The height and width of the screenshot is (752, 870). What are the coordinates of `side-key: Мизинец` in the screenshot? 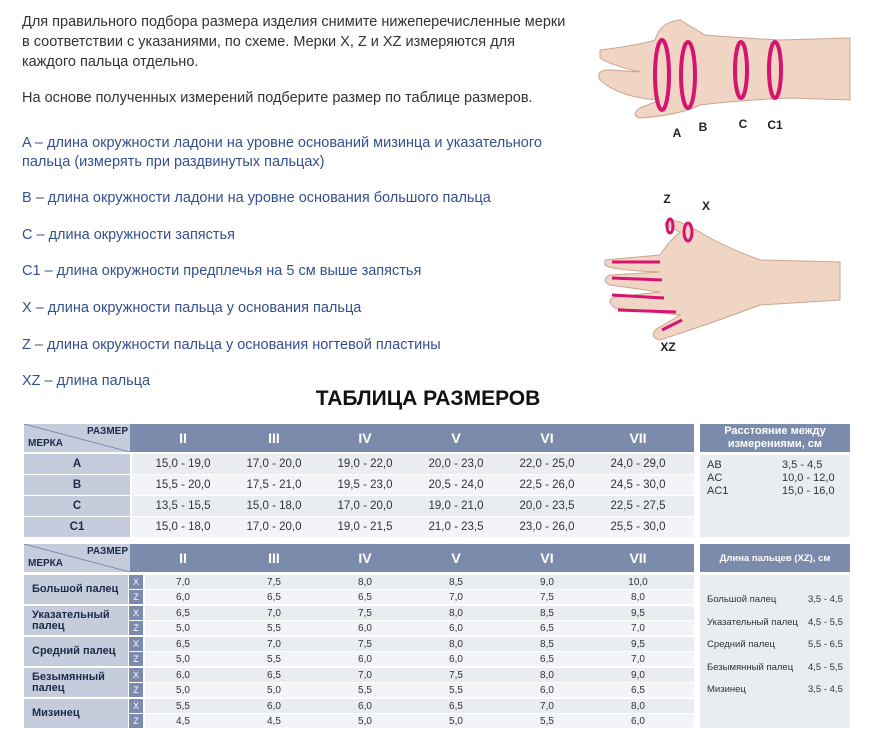 It's located at (726, 689).